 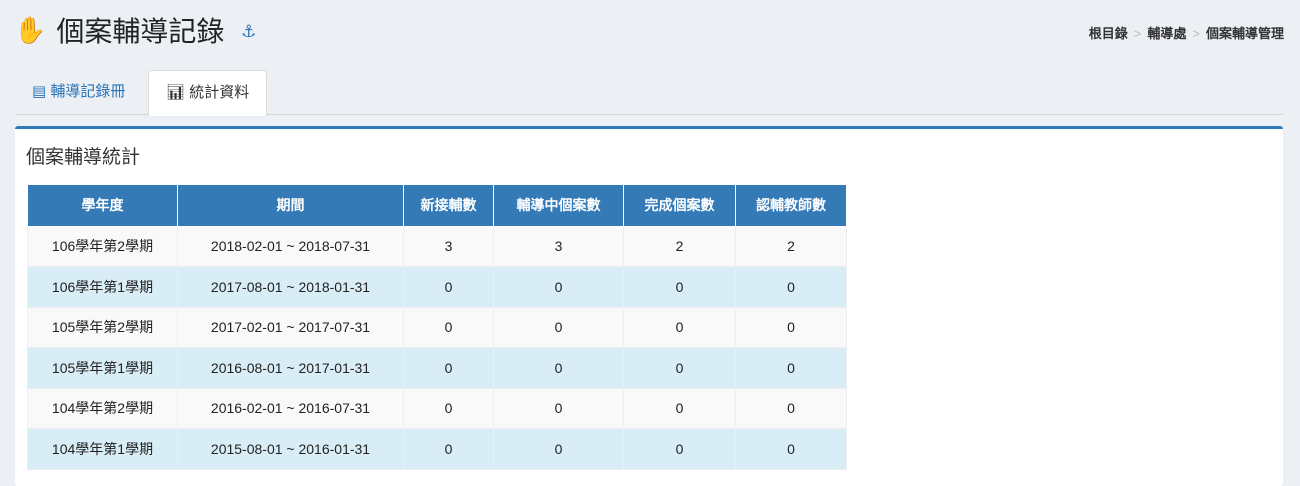 What do you see at coordinates (178, 92) in the screenshot?
I see `bar-chart-icon: 📊︎` at bounding box center [178, 92].